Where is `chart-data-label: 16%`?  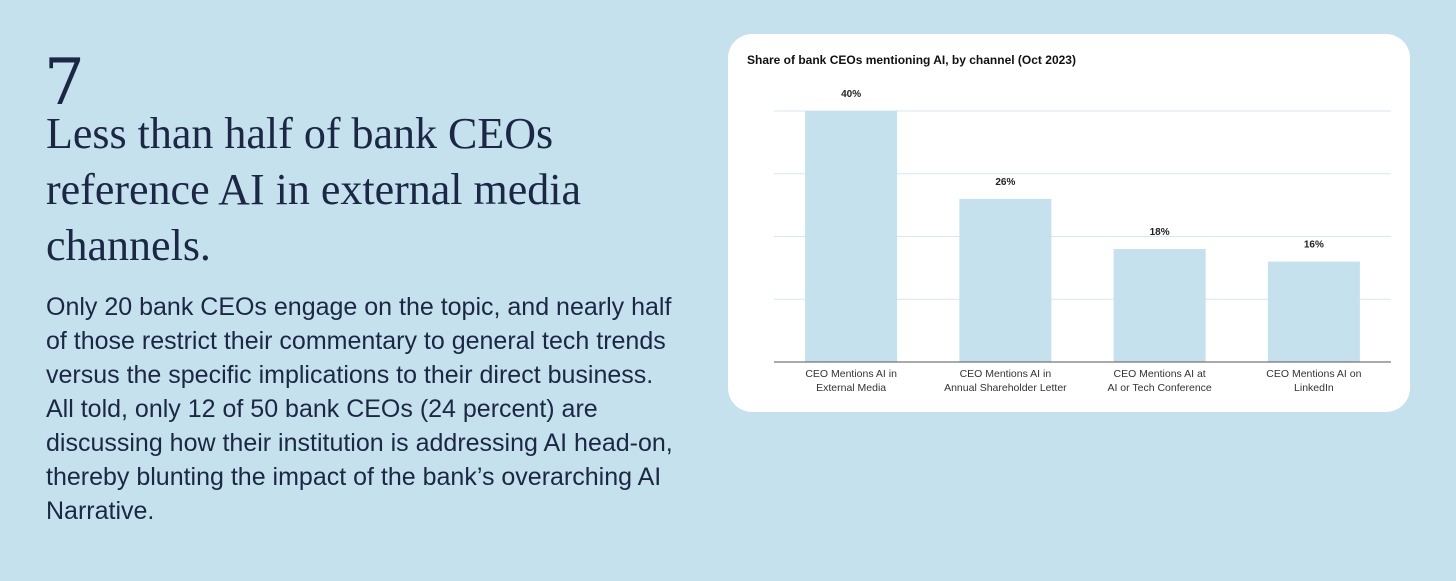 chart-data-label: 16% is located at coordinates (1314, 245).